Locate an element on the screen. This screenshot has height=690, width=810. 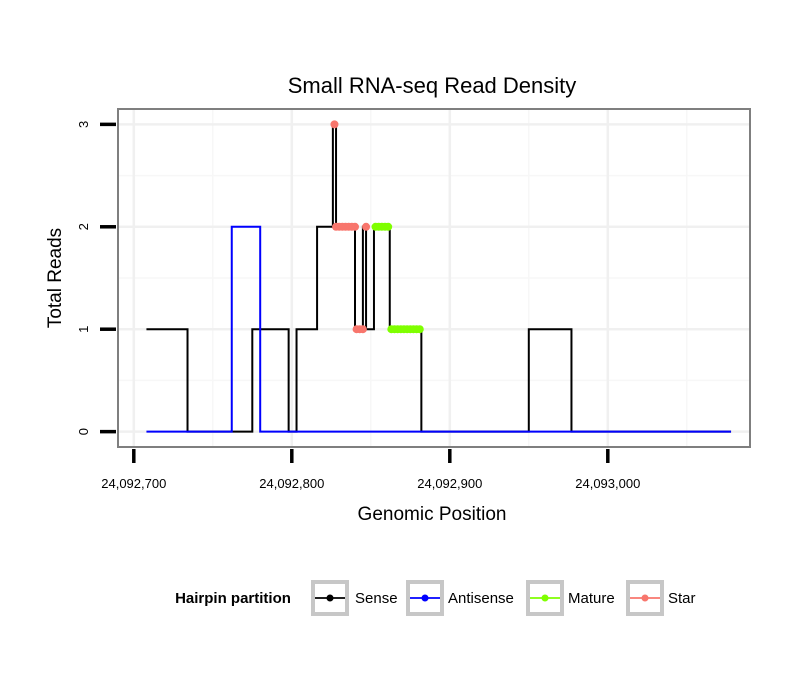
x-tick-label: 24,093,000 is located at coordinates (607, 483).